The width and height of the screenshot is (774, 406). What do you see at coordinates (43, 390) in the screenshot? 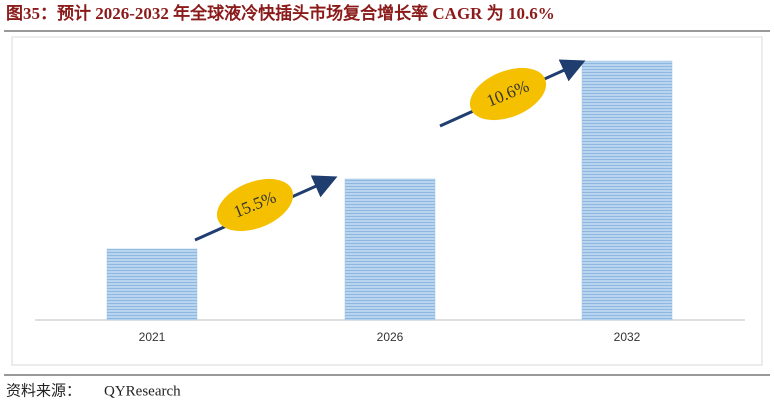
I see `source-label: 资料来源：` at bounding box center [43, 390].